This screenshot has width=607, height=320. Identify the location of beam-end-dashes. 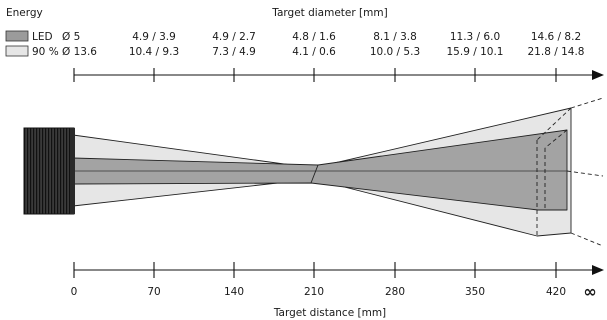
(570, 172).